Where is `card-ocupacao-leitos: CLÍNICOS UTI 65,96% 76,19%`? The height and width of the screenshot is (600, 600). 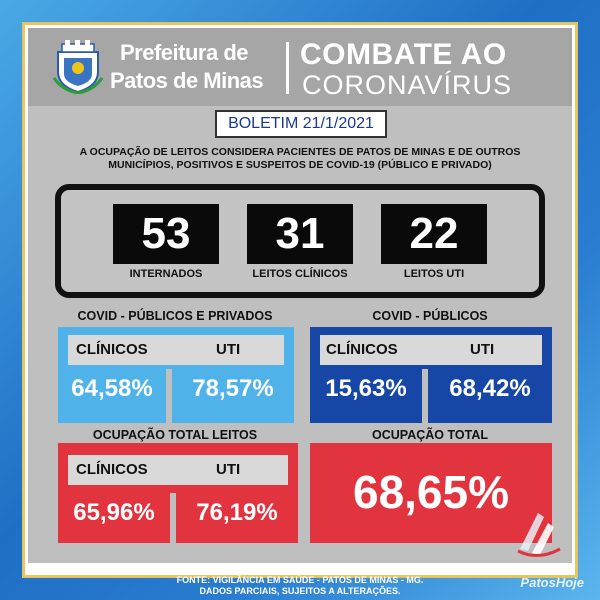
card-ocupacao-leitos: CLÍNICOS UTI 65,96% 76,19% is located at coordinates (178, 493).